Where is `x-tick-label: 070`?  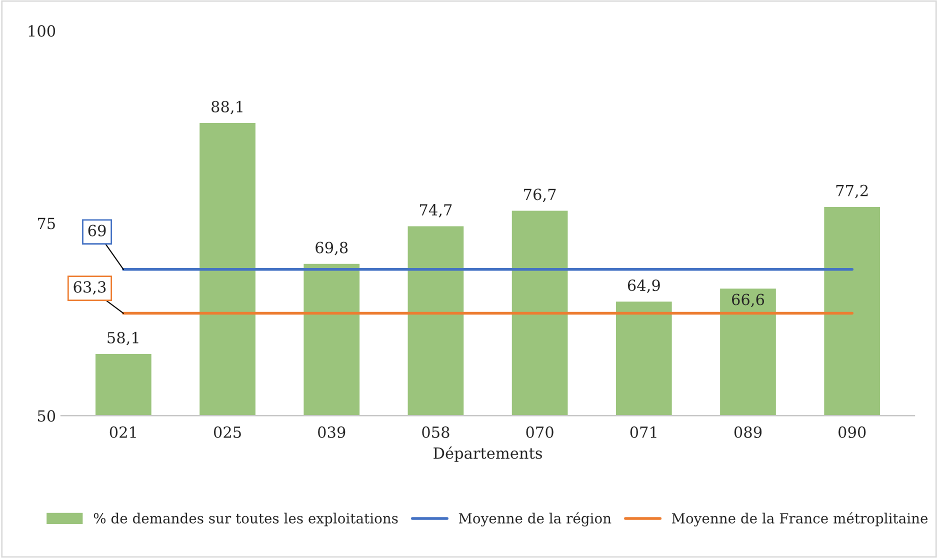 x-tick-label: 070 is located at coordinates (540, 432).